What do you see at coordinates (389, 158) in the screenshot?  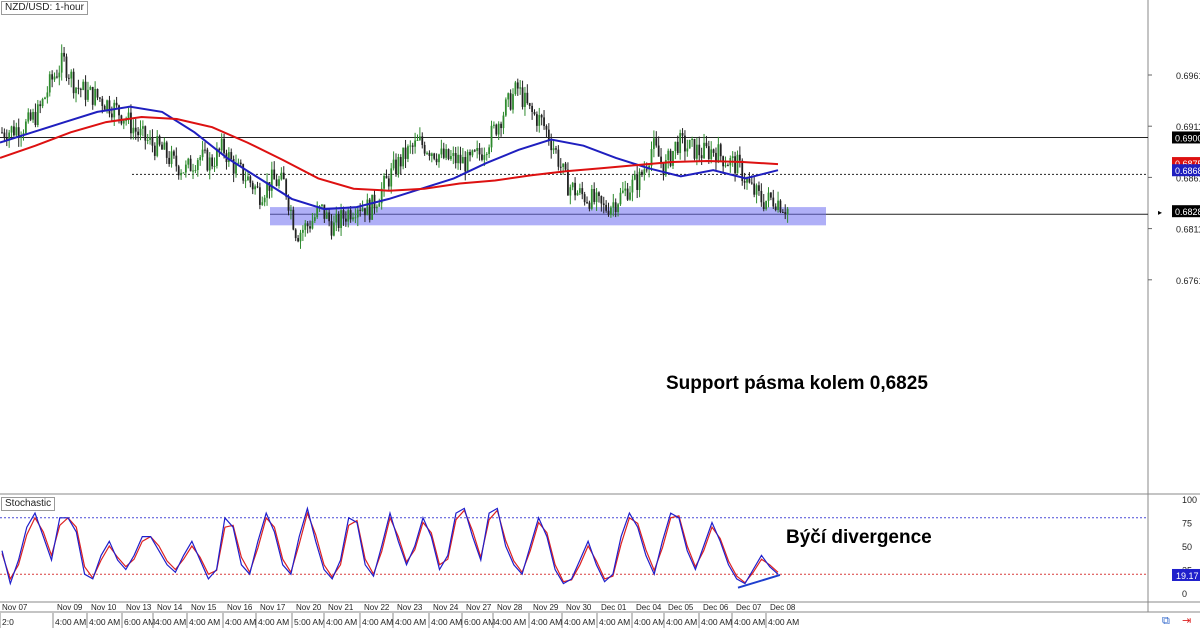 I see `sma-100-line` at bounding box center [389, 158].